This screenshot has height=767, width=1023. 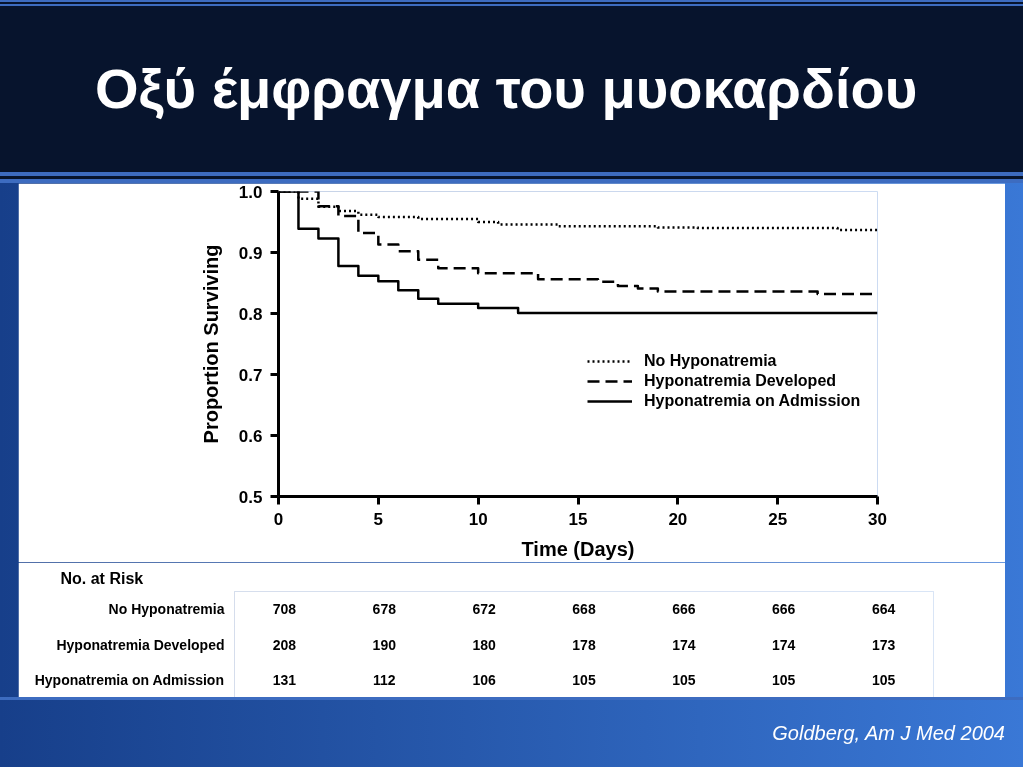 I want to click on data-label: 112, so click(x=384, y=679).